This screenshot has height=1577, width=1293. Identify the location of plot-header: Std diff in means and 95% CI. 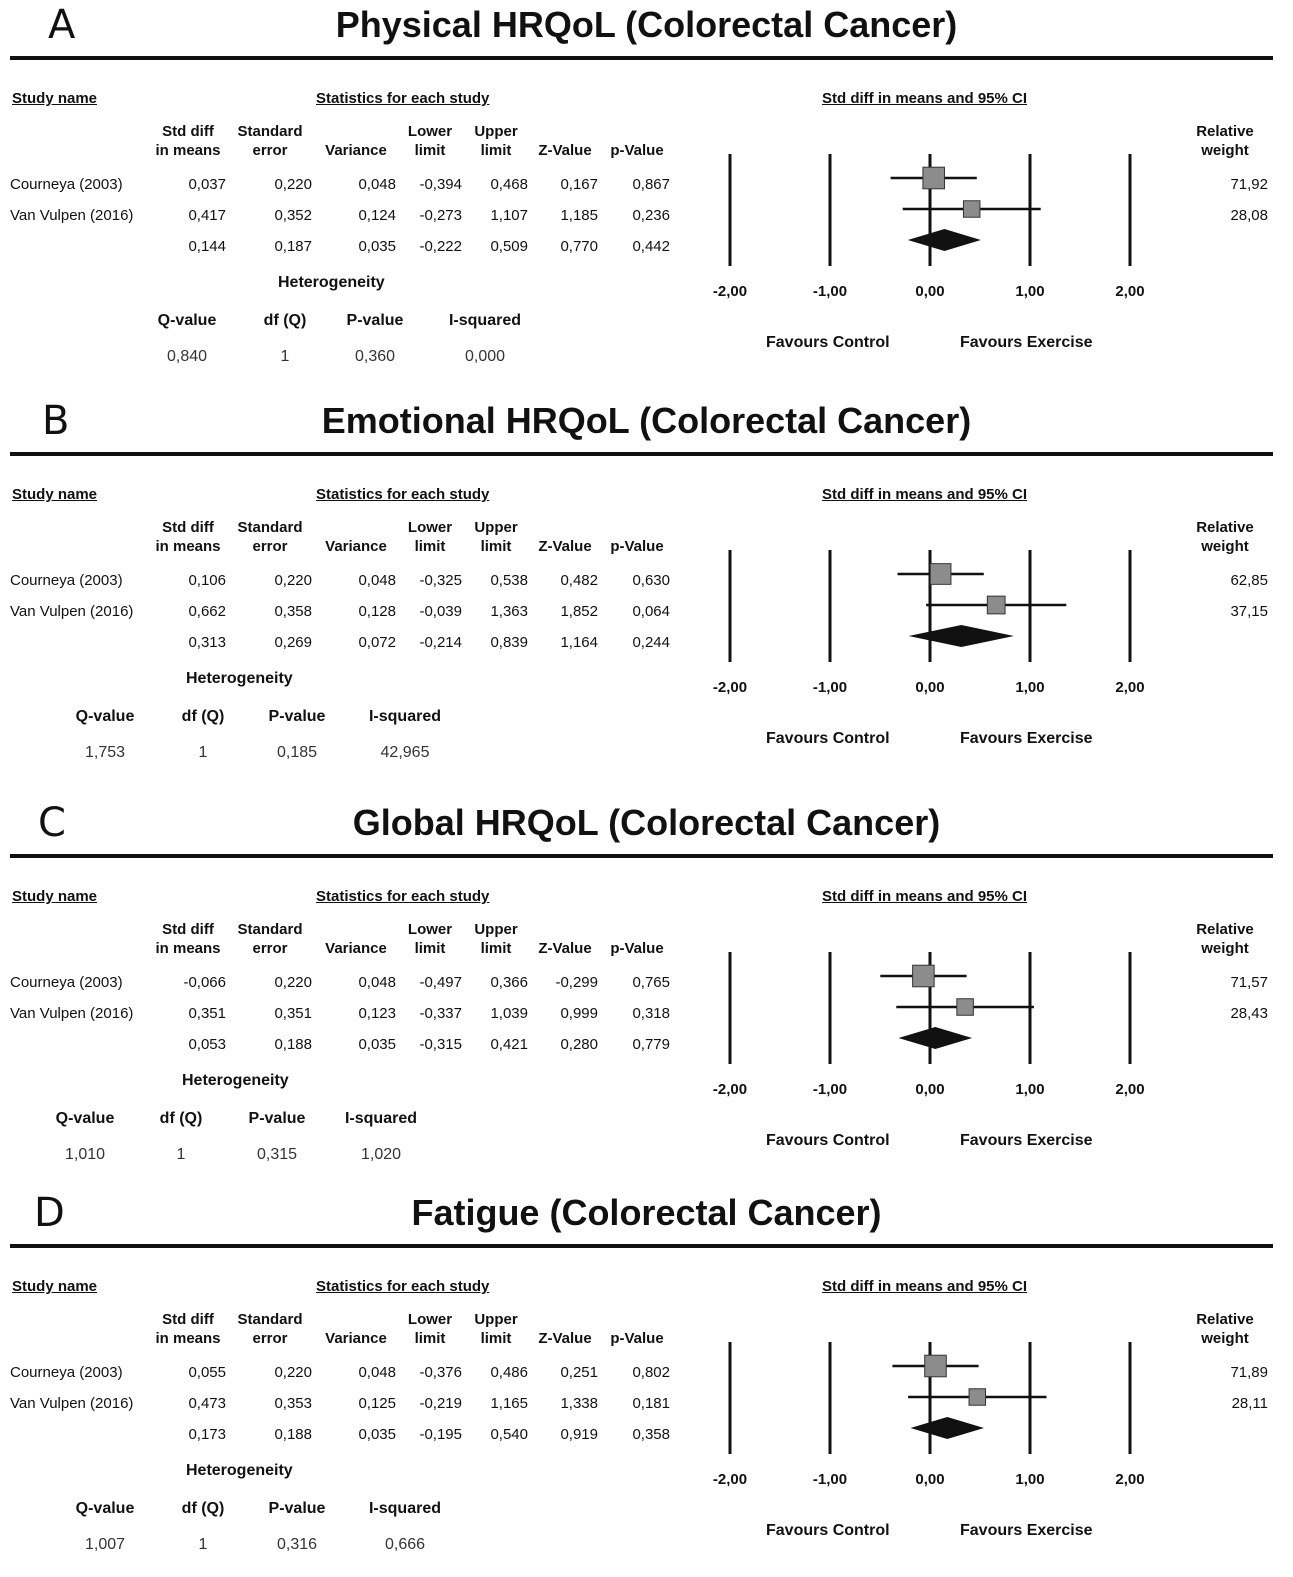
(925, 494).